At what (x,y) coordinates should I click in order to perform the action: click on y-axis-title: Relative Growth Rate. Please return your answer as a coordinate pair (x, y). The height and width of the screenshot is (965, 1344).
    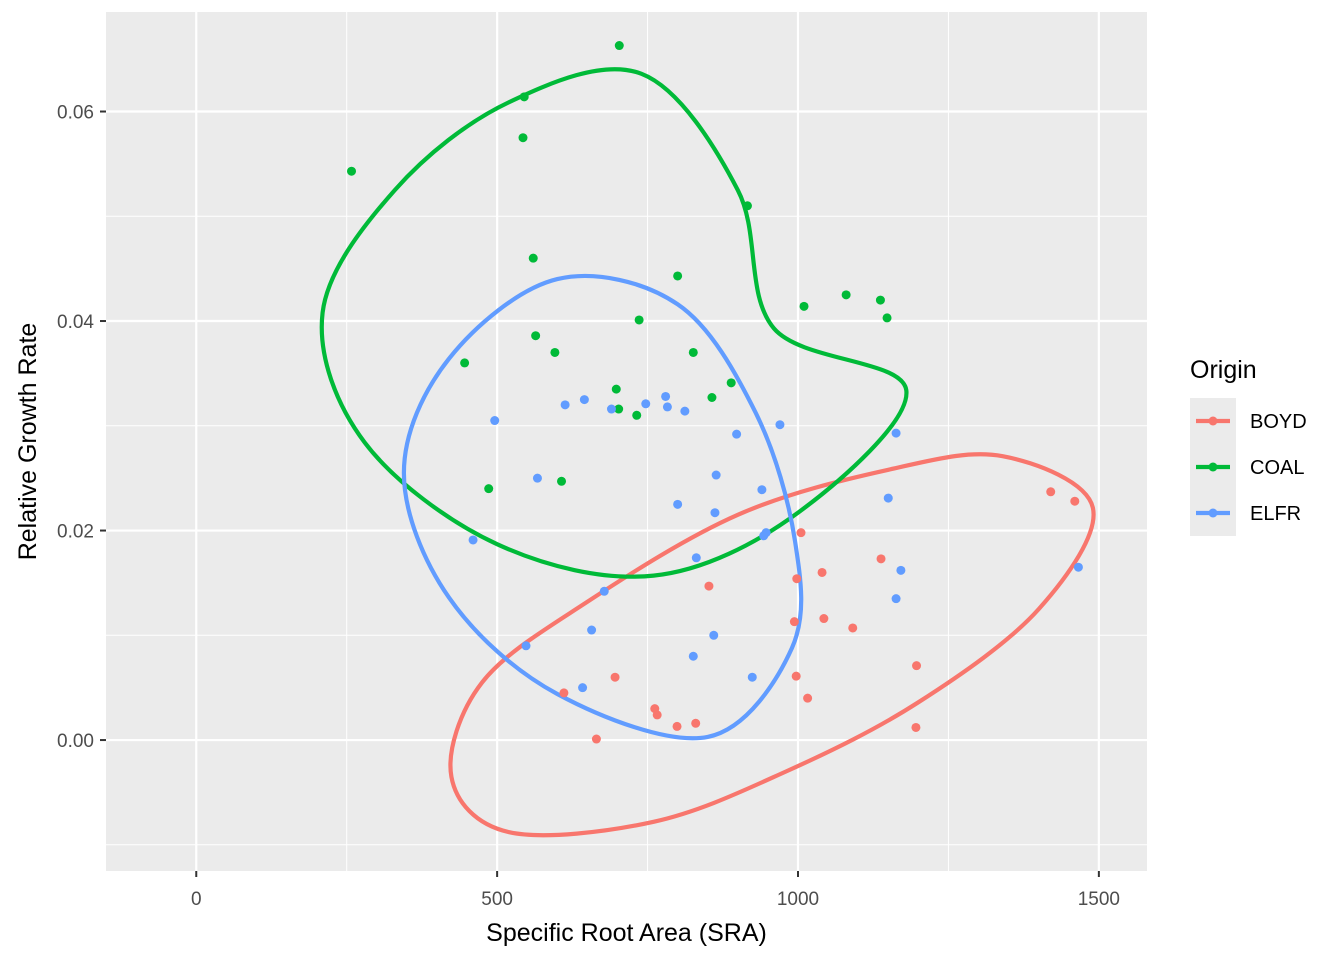
    Looking at the image, I should click on (28, 442).